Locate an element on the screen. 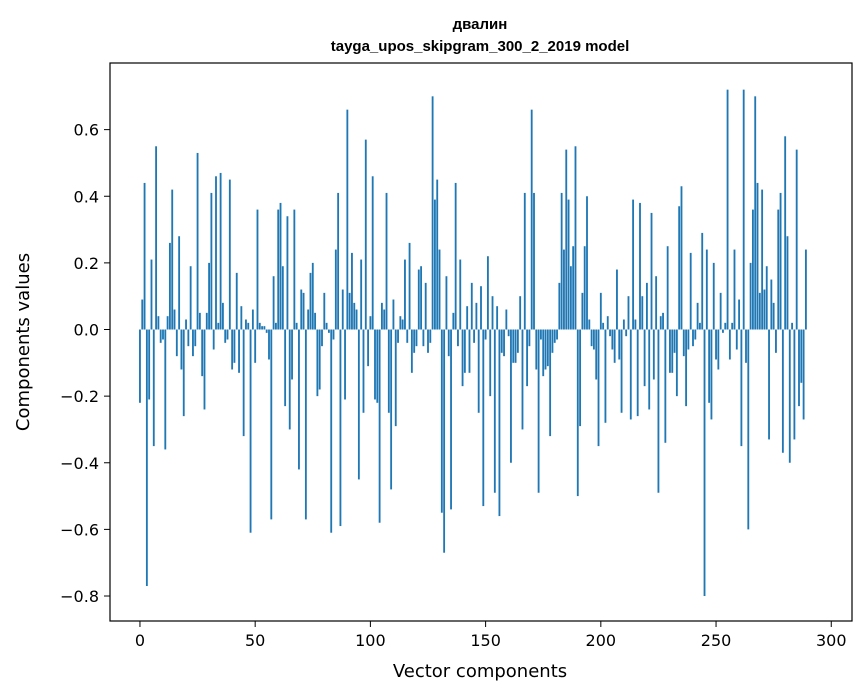 Image resolution: width=867 pixels, height=696 pixels. x-tick-label: 100 is located at coordinates (370, 640).